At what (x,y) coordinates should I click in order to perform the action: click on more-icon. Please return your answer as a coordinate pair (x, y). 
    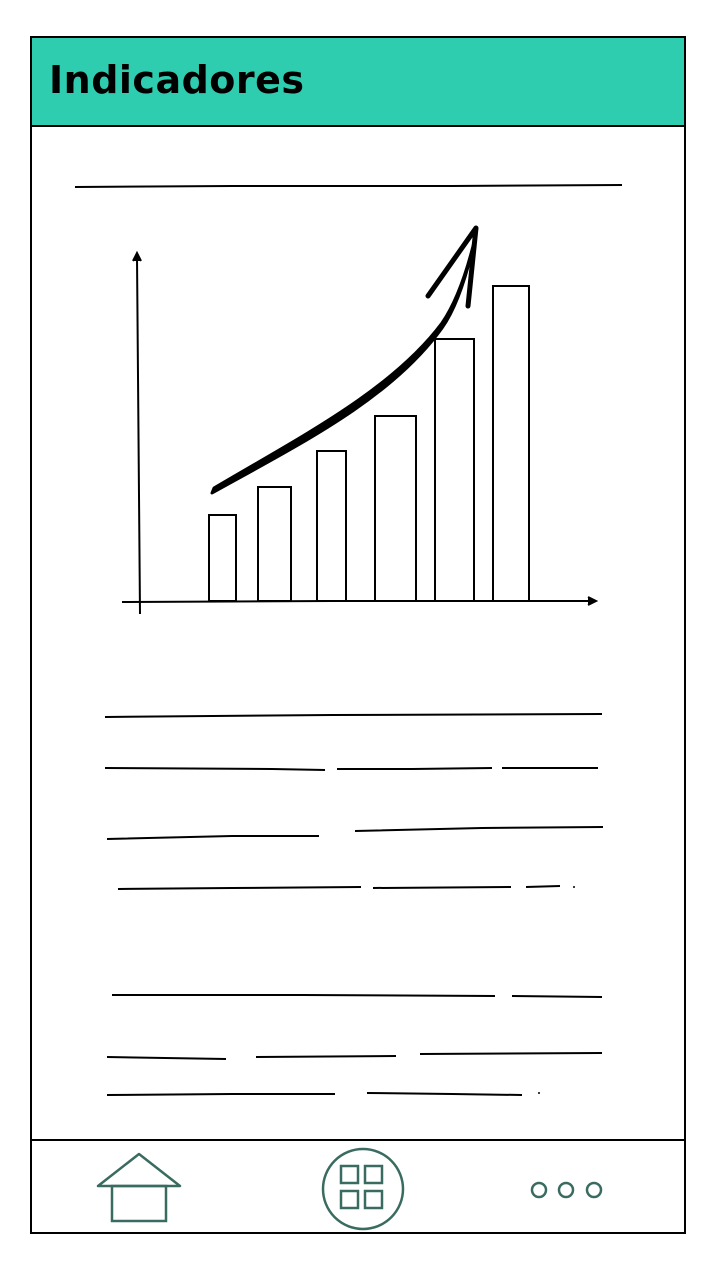
    Looking at the image, I should click on (566, 1190).